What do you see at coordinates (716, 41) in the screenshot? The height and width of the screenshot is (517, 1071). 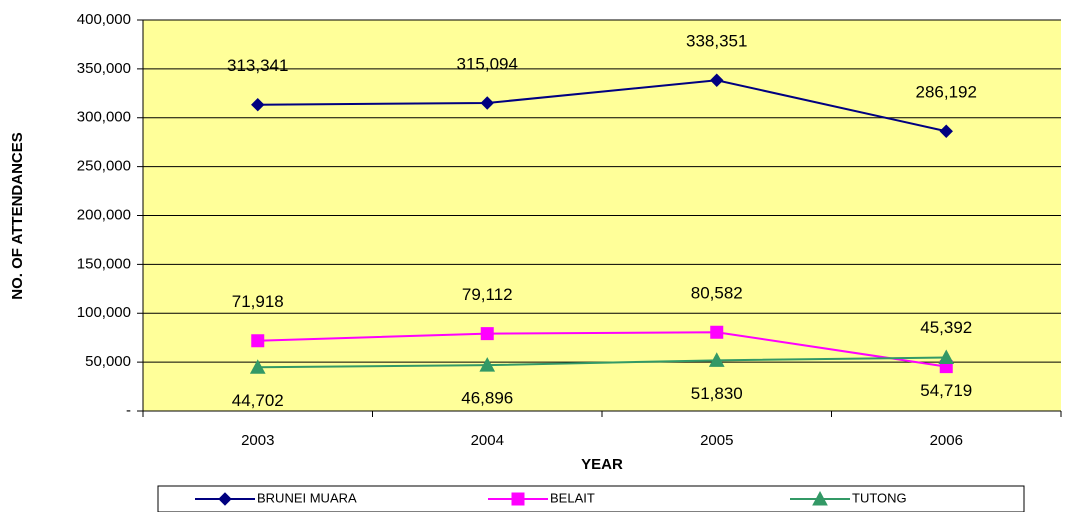 I see `data-label: 338,351` at bounding box center [716, 41].